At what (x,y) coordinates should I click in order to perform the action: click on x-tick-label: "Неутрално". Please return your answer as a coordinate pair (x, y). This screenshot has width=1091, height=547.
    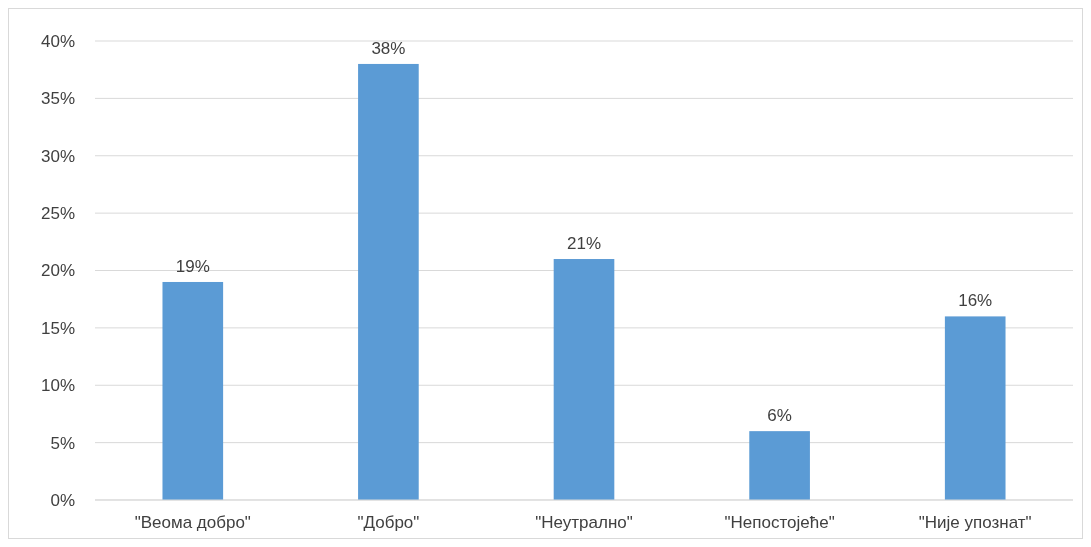
    Looking at the image, I should click on (584, 522).